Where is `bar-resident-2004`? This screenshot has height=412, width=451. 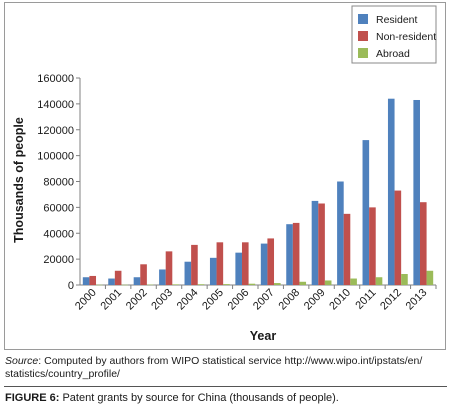
bar-resident-2004 is located at coordinates (188, 273).